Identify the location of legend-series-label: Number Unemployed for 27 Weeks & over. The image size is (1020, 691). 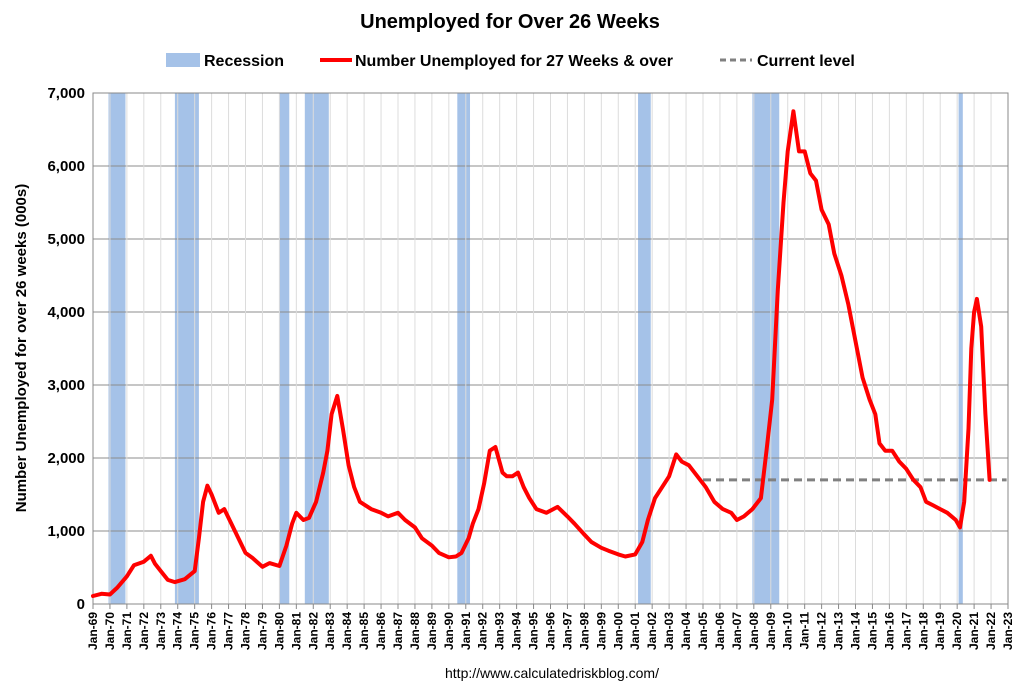
(514, 61).